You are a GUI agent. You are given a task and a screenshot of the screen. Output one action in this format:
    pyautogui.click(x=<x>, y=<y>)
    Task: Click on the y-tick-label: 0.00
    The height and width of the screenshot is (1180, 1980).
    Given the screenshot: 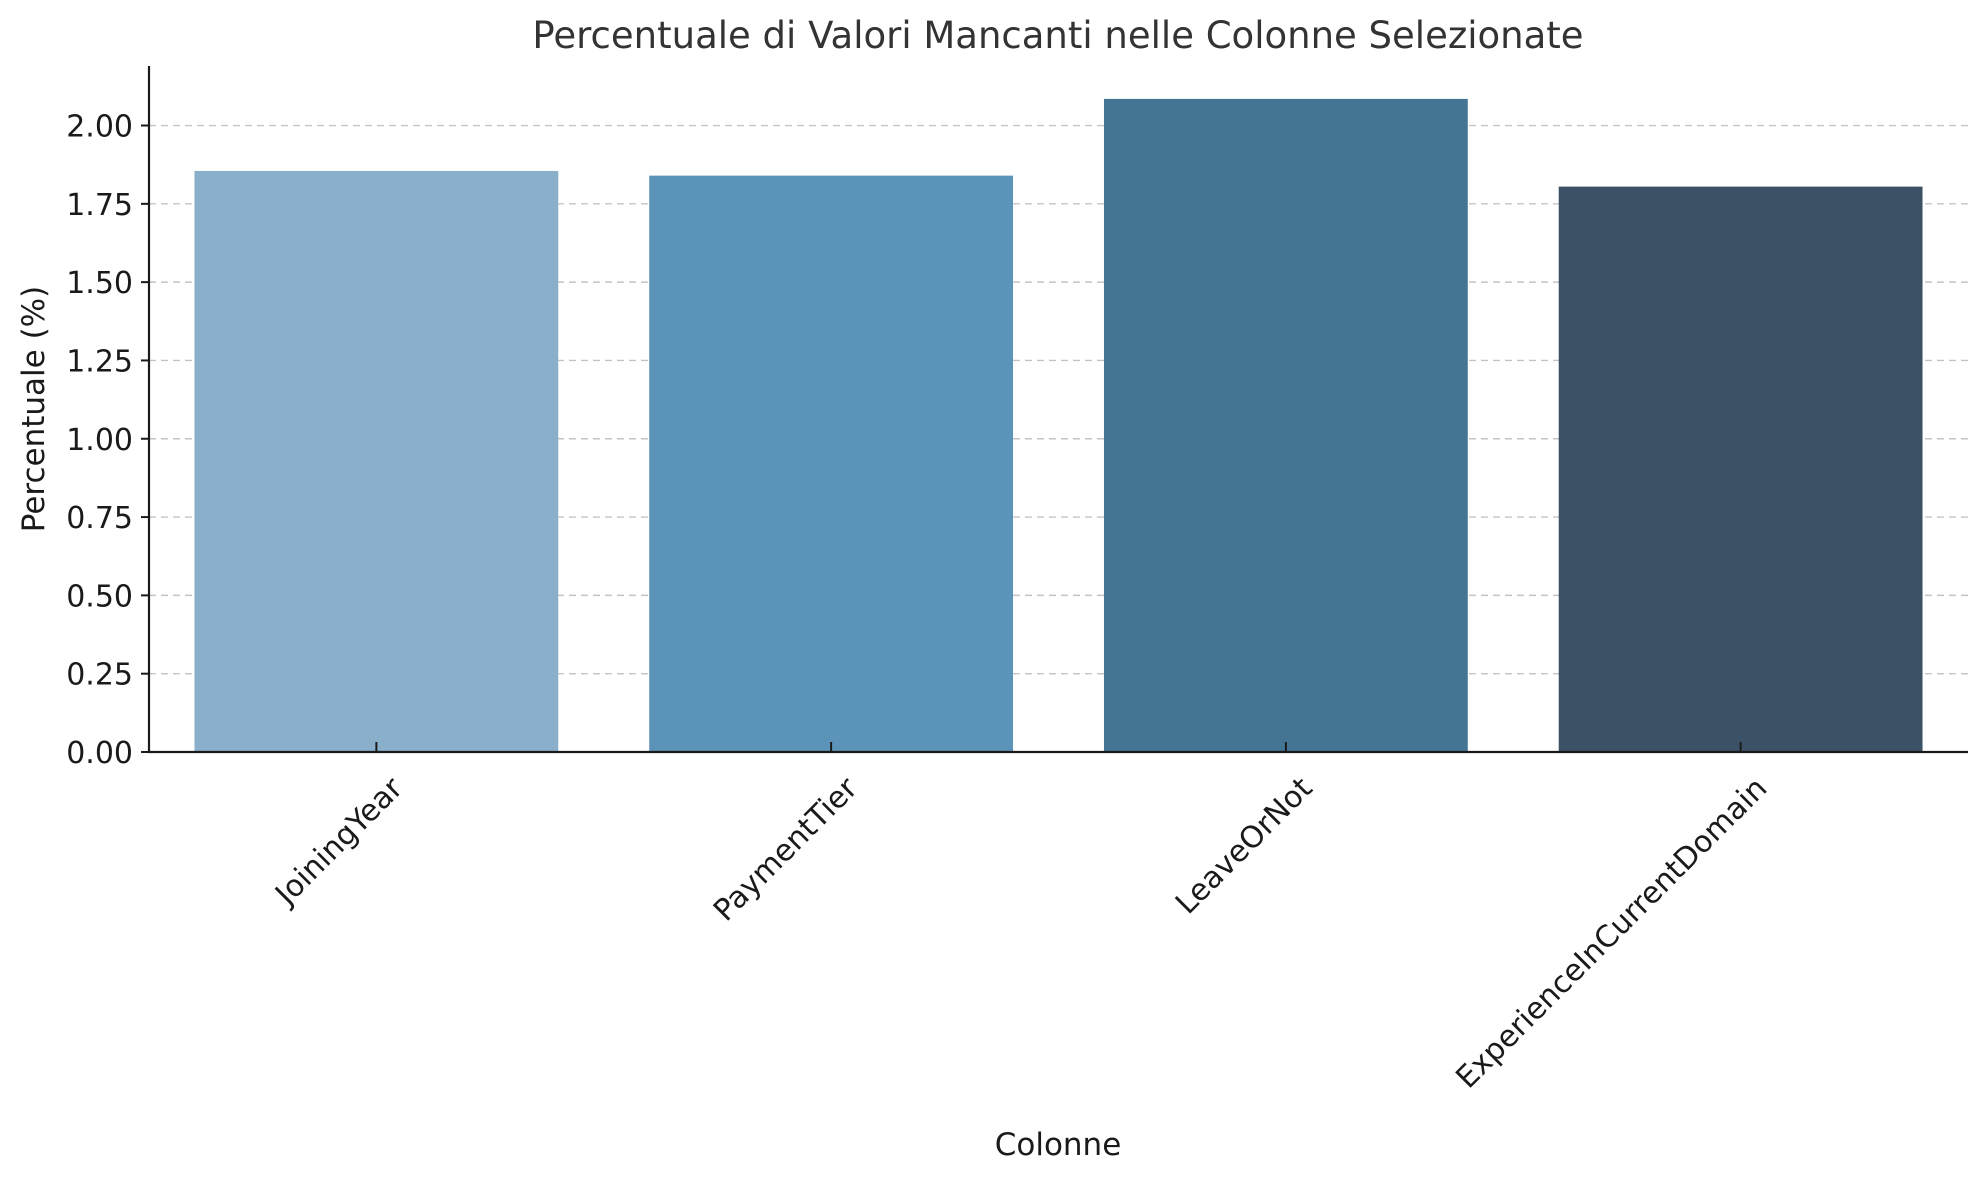 What is the action you would take?
    pyautogui.click(x=99, y=753)
    